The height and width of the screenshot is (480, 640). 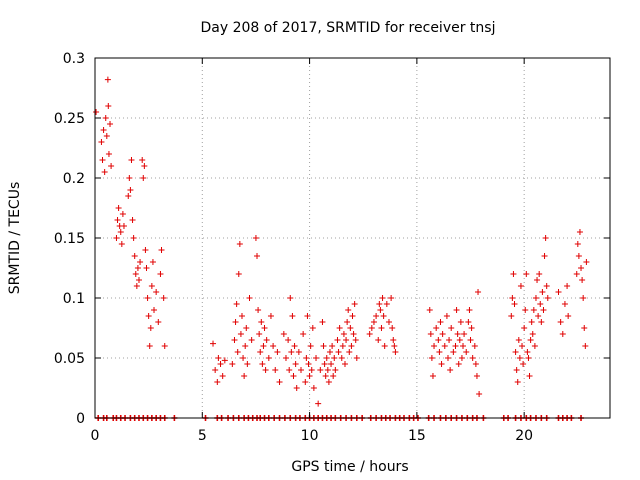 I want to click on x-tick-label: 10, so click(x=310, y=436).